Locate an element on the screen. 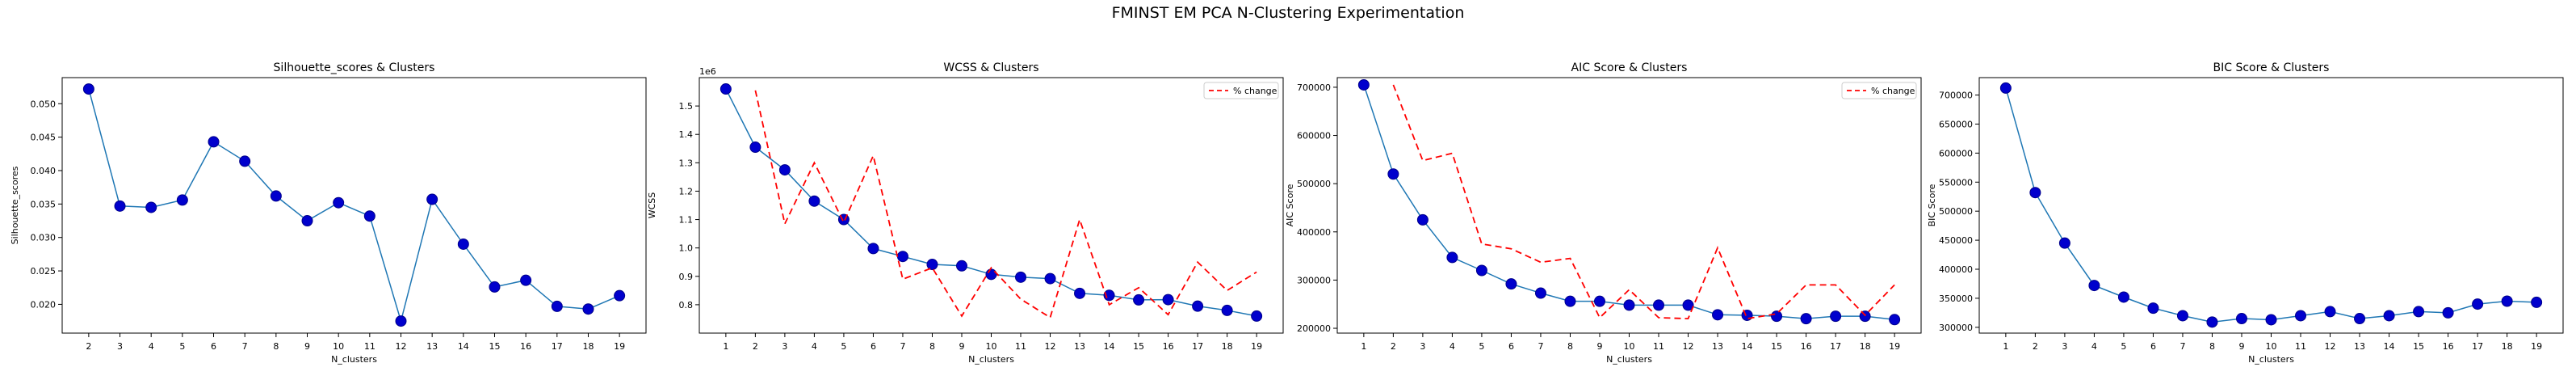  x-tick-label: 2 is located at coordinates (2035, 346).